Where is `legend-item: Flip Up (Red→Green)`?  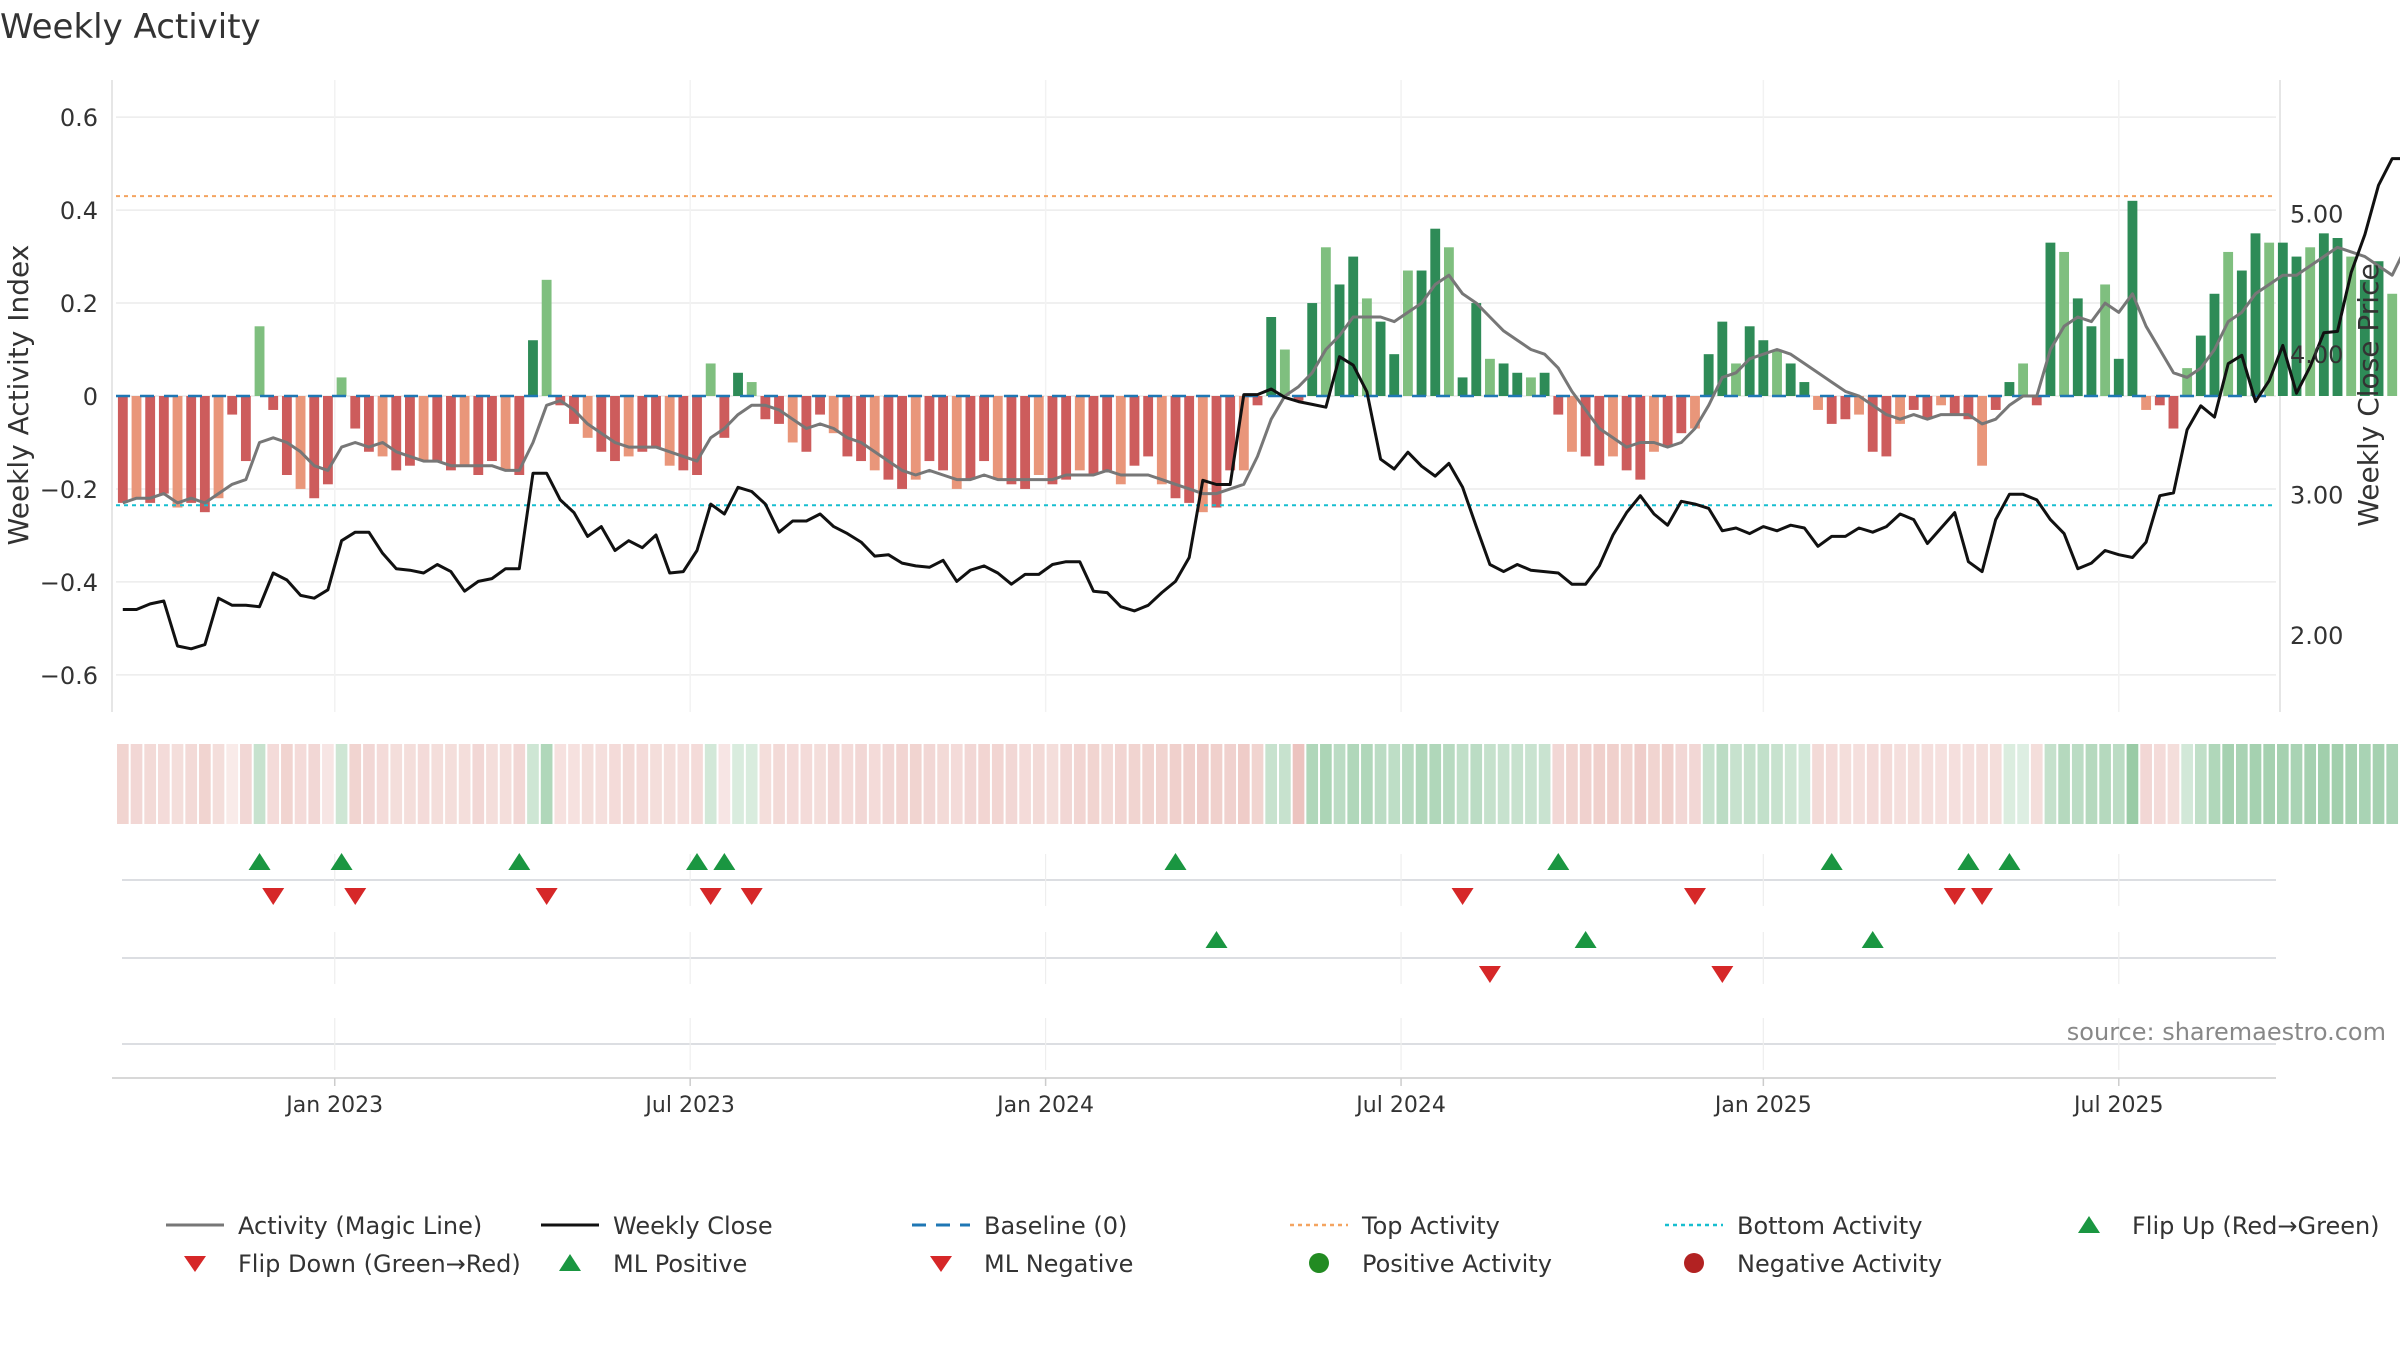
legend-item: Flip Up (Red→Green) is located at coordinates (2229, 1226).